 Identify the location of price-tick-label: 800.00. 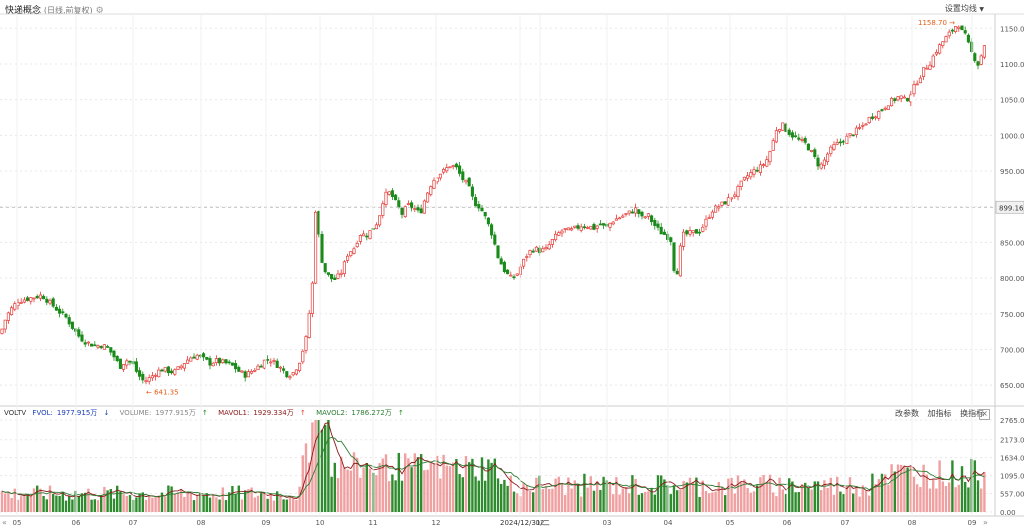
(1012, 279).